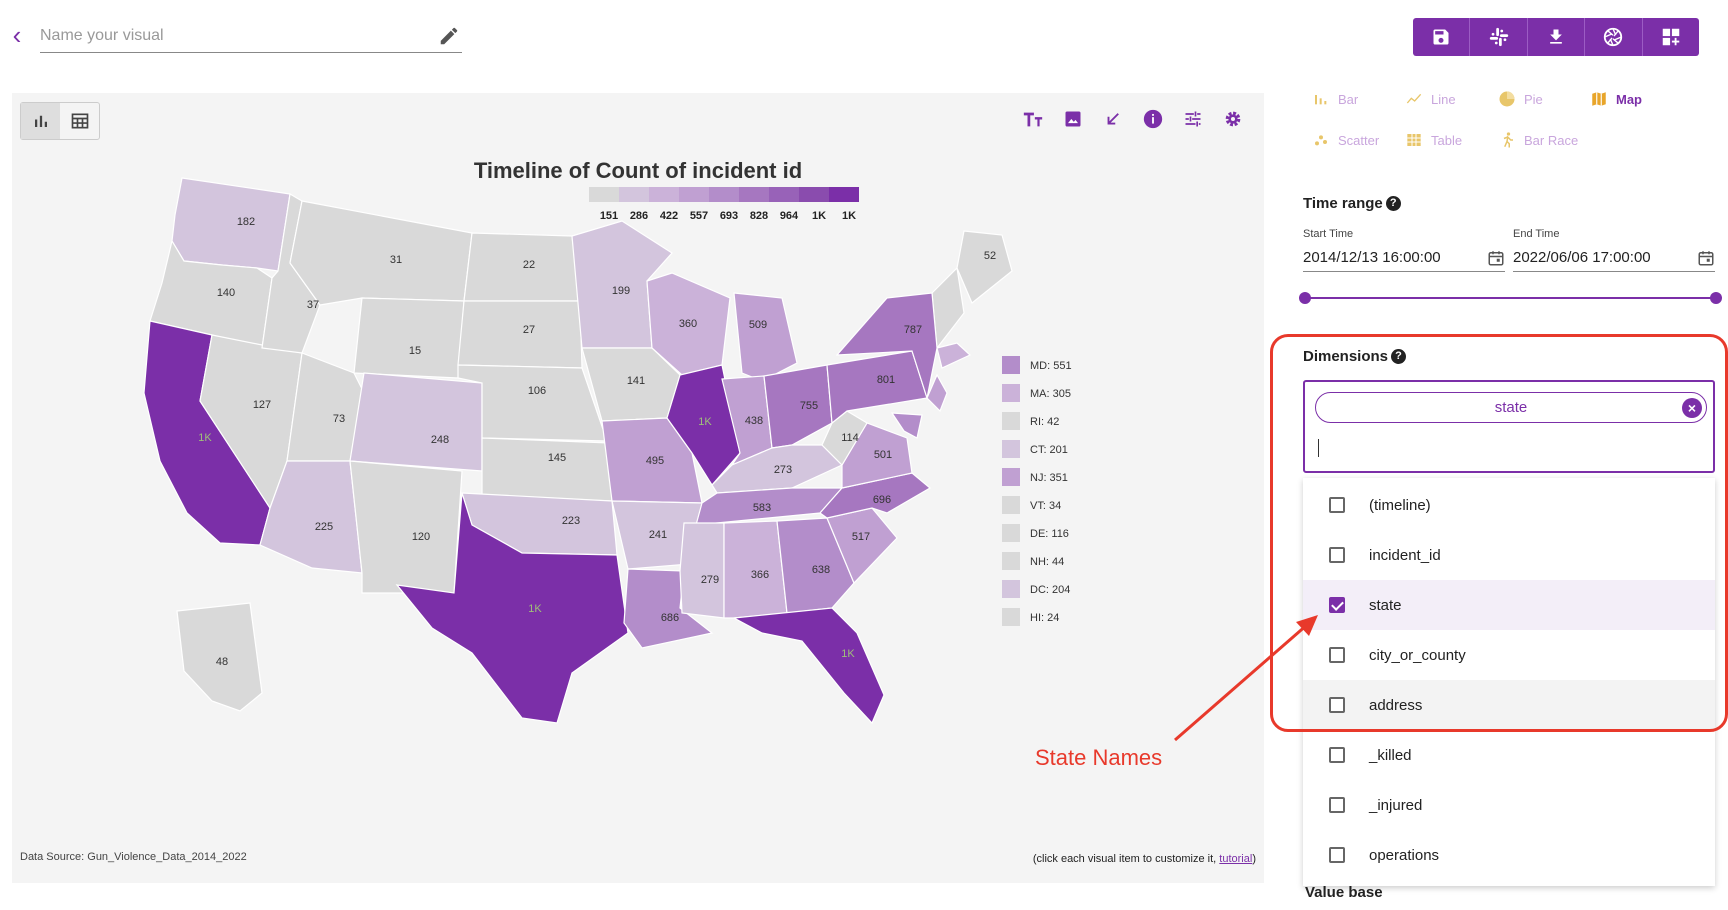 The image size is (1728, 910). What do you see at coordinates (324, 527) in the screenshot?
I see `state-value-label: 225` at bounding box center [324, 527].